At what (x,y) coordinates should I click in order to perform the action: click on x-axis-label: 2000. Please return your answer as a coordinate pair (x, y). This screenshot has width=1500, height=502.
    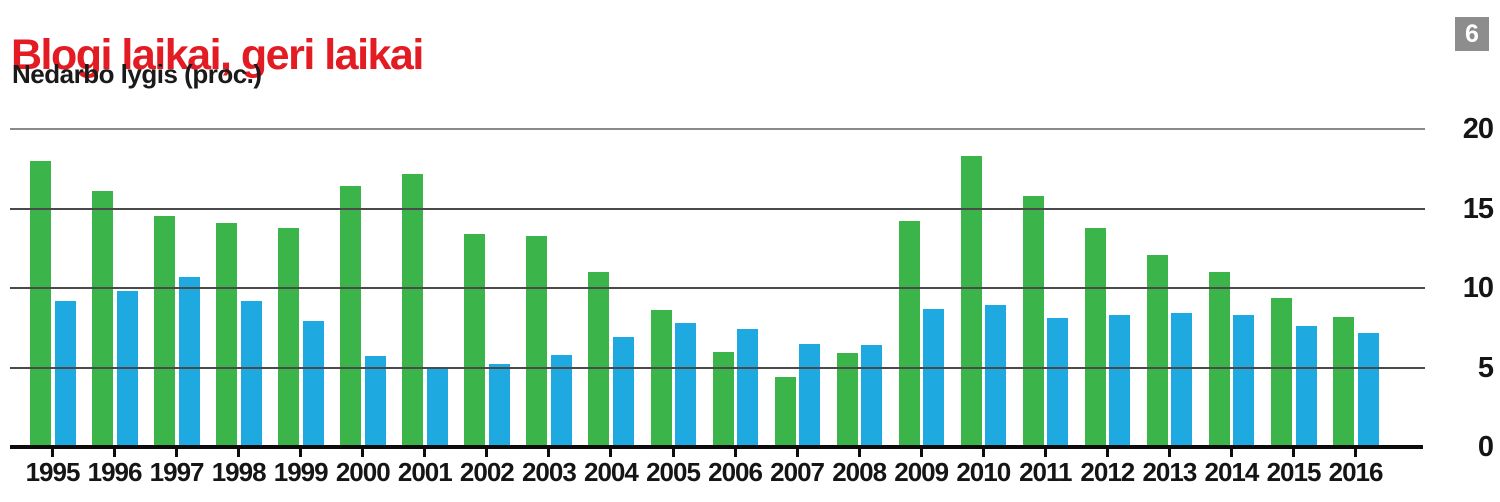
    Looking at the image, I should click on (363, 472).